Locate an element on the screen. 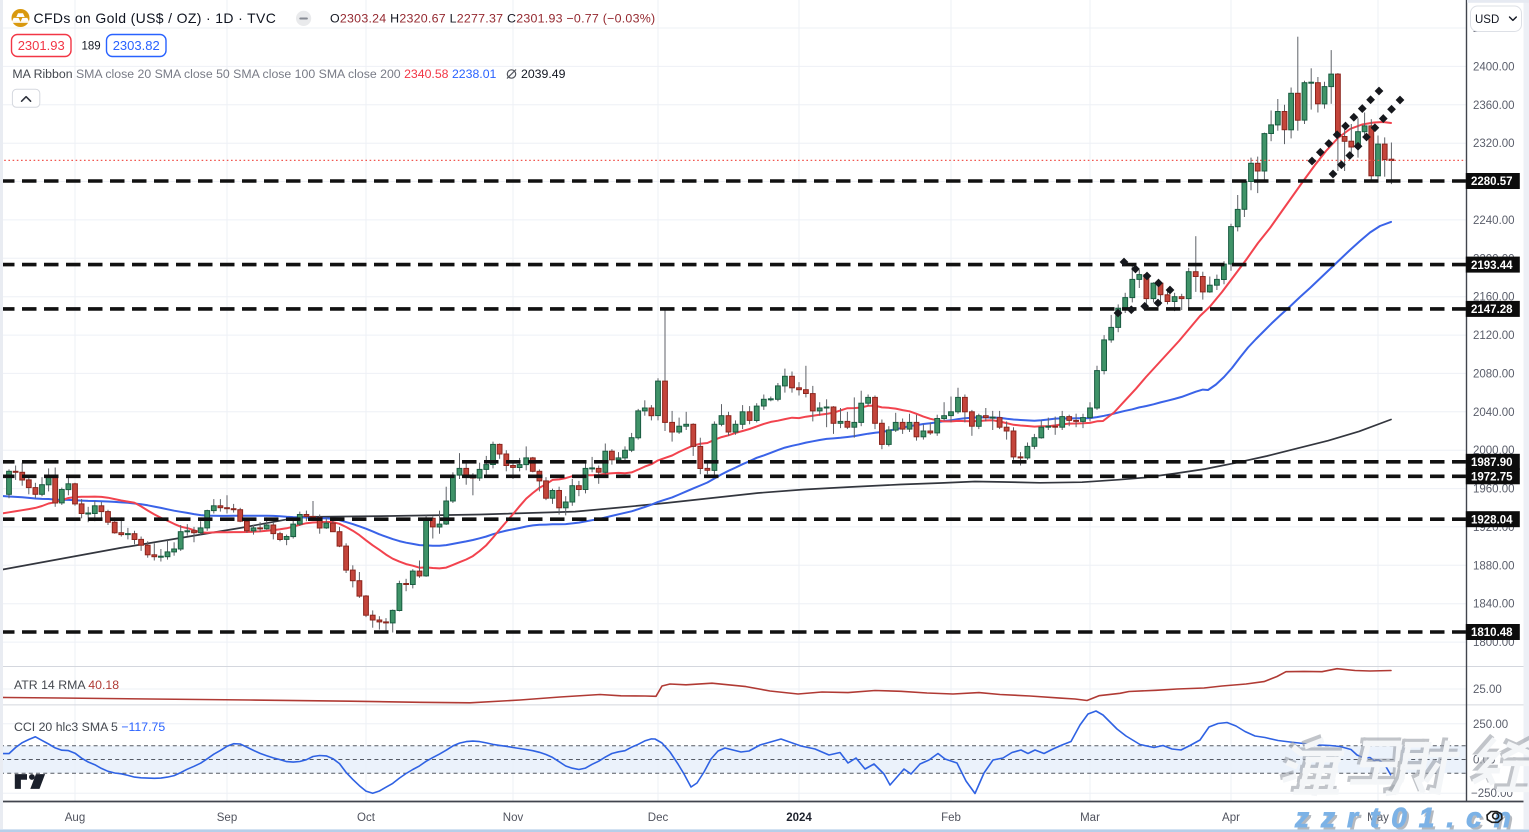  svg-text: Mar is located at coordinates (1090, 818).